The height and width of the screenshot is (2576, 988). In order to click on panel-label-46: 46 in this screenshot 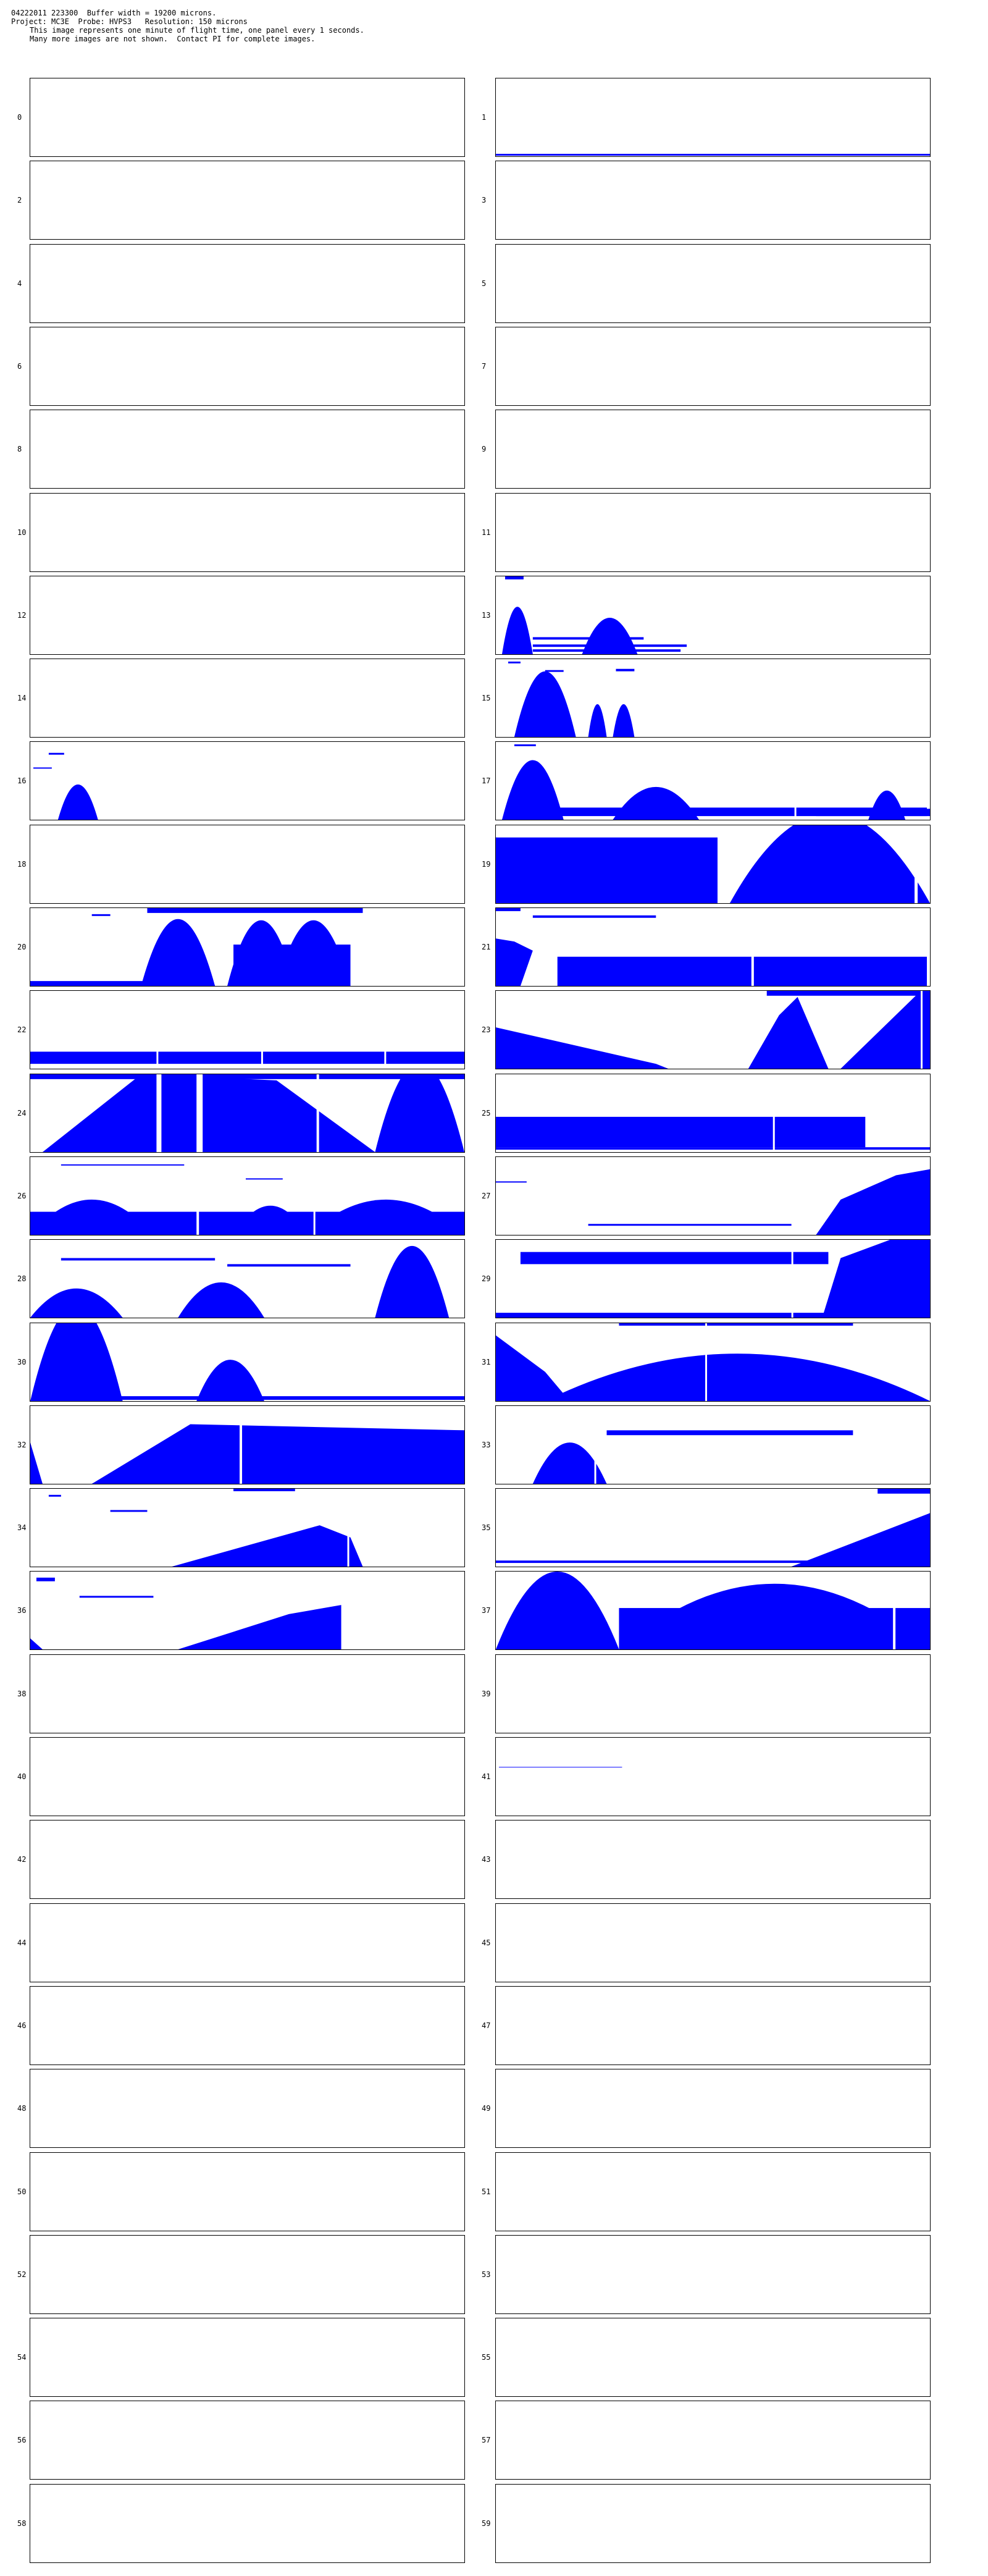, I will do `click(22, 2025)`.